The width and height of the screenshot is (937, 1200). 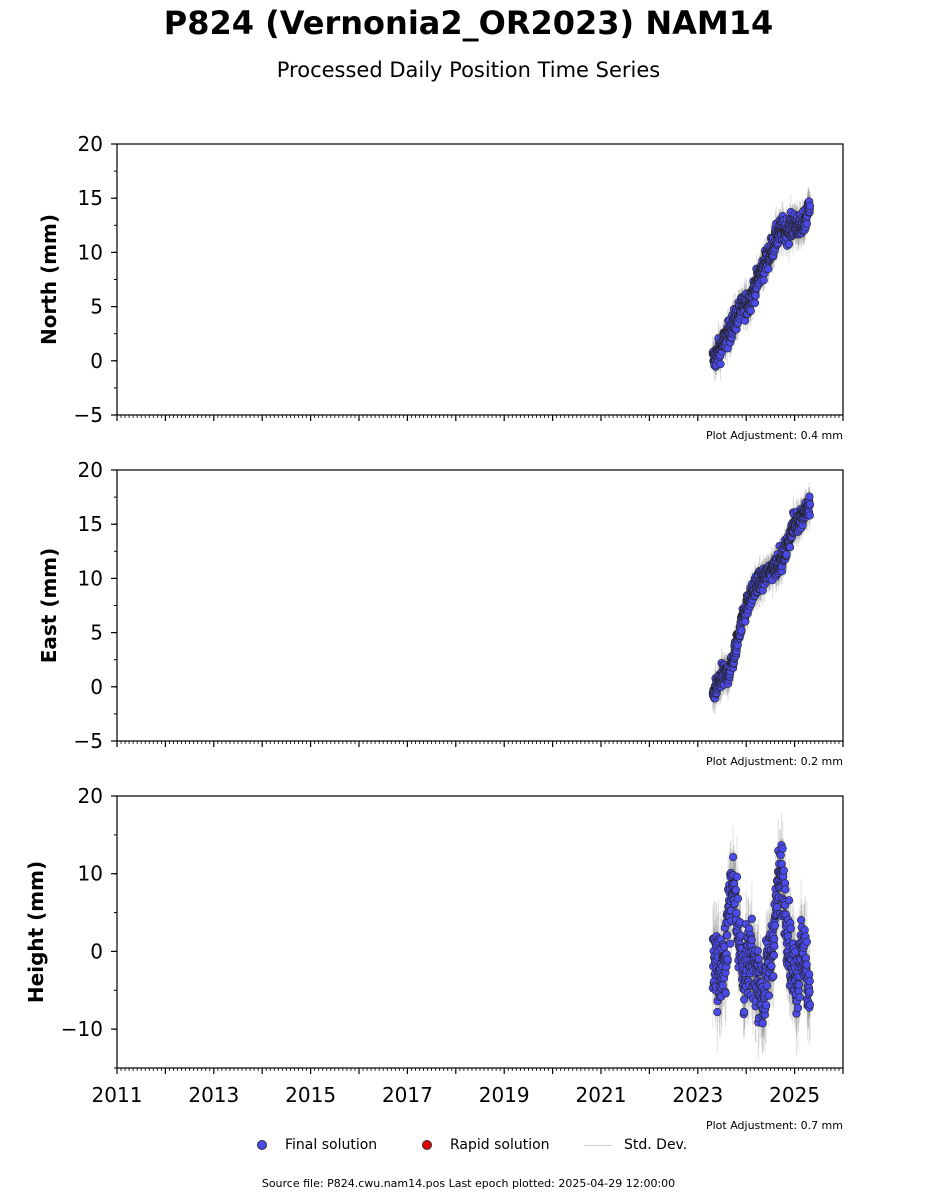 I want to click on x-tick-label: 2011, so click(x=117, y=1095).